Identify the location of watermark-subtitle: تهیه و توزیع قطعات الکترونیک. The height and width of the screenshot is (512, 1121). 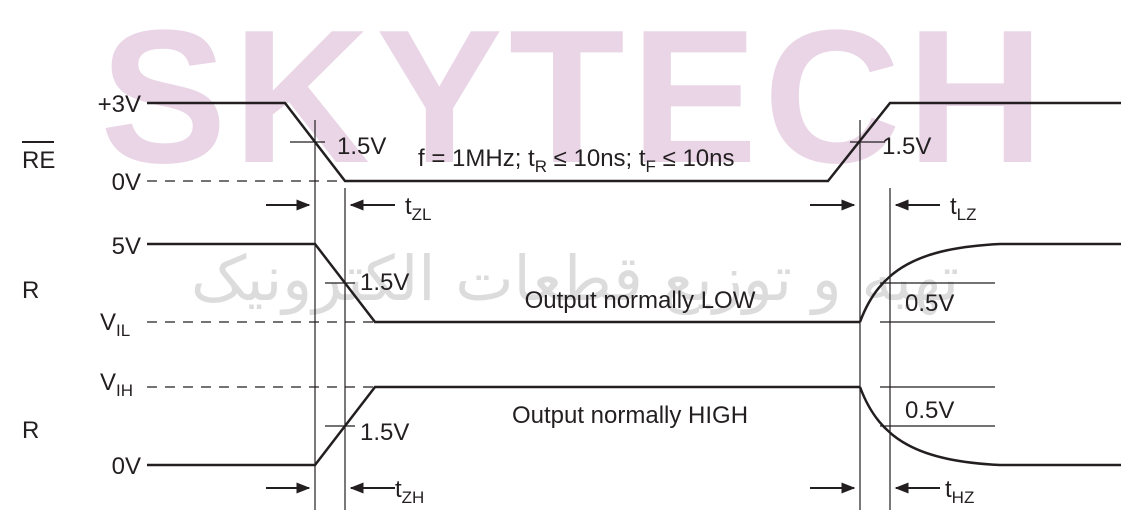
(575, 279).